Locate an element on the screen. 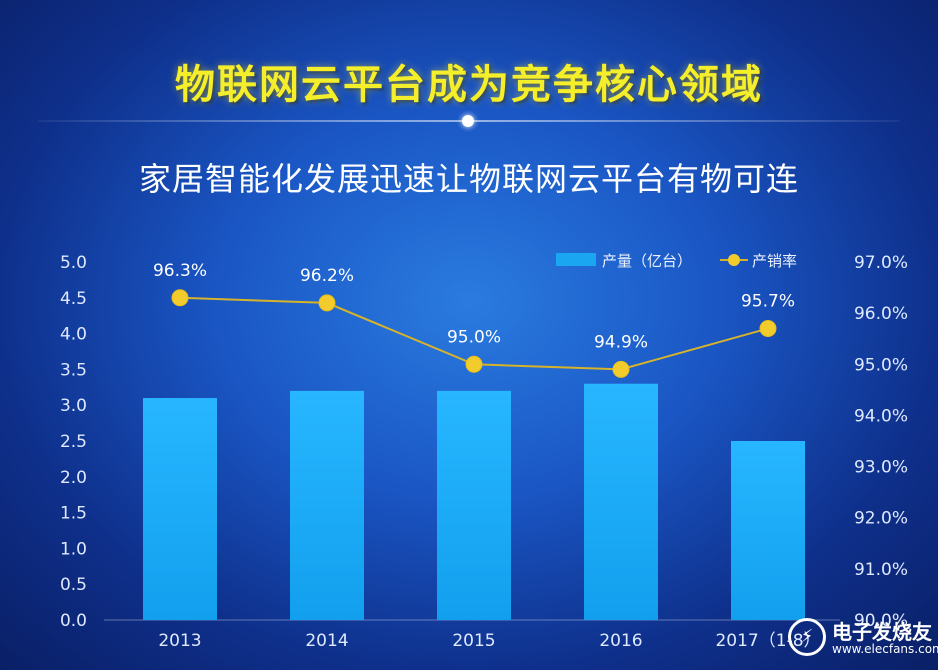  line-series: 96.3% 96.2% 95.0% 94.9% 95.7% is located at coordinates (474, 319).